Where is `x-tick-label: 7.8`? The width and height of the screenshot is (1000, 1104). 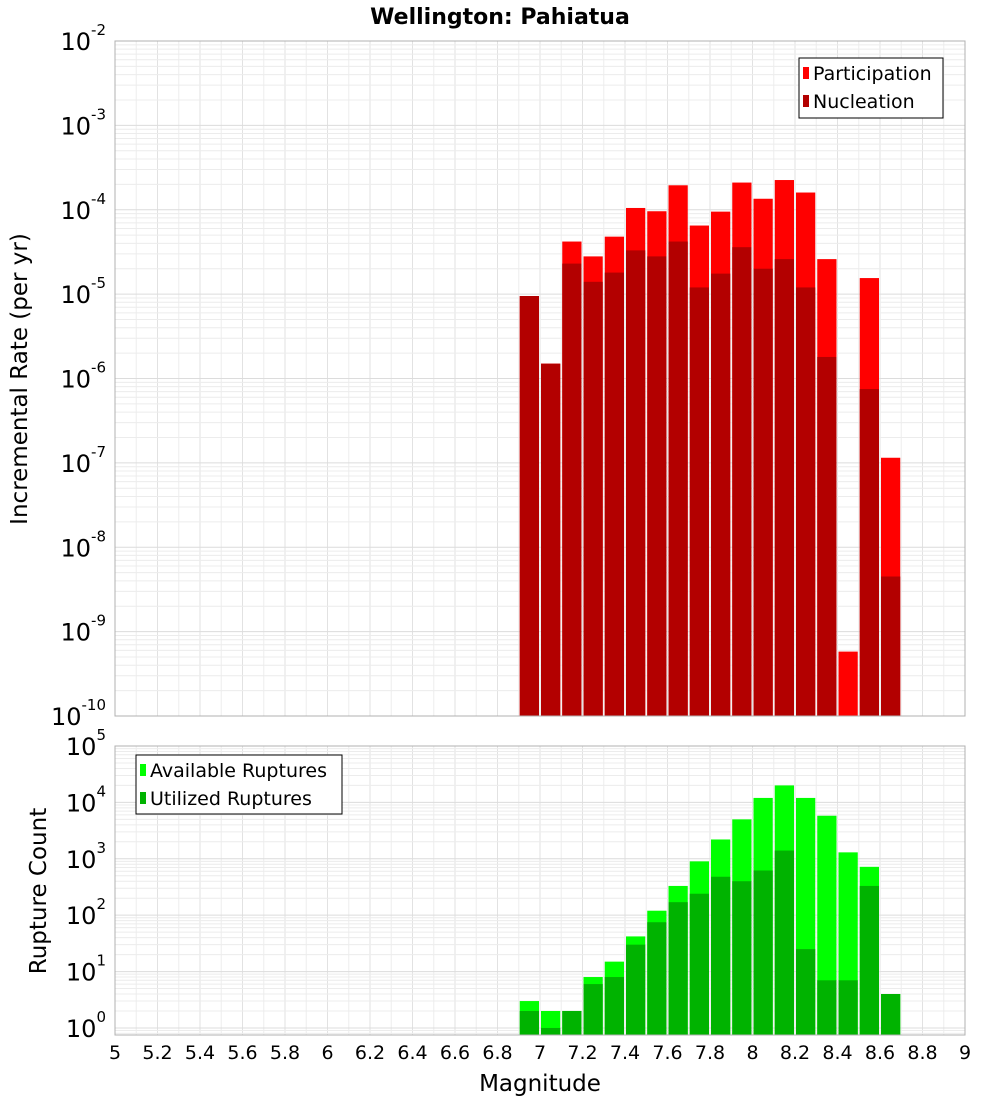 x-tick-label: 7.8 is located at coordinates (710, 1053).